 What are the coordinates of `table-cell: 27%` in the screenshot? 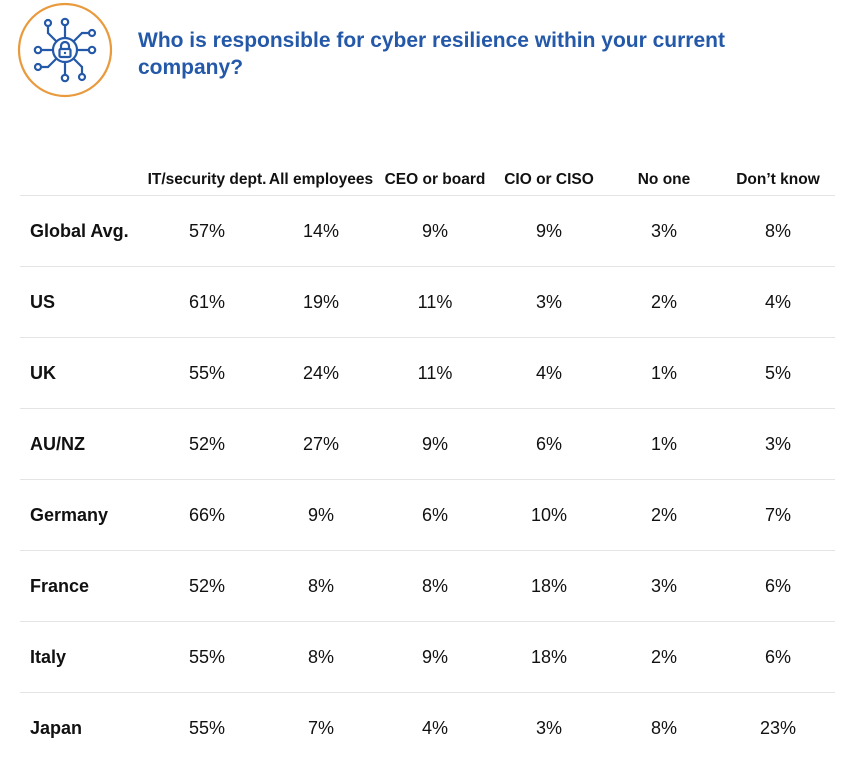 It's located at (321, 443).